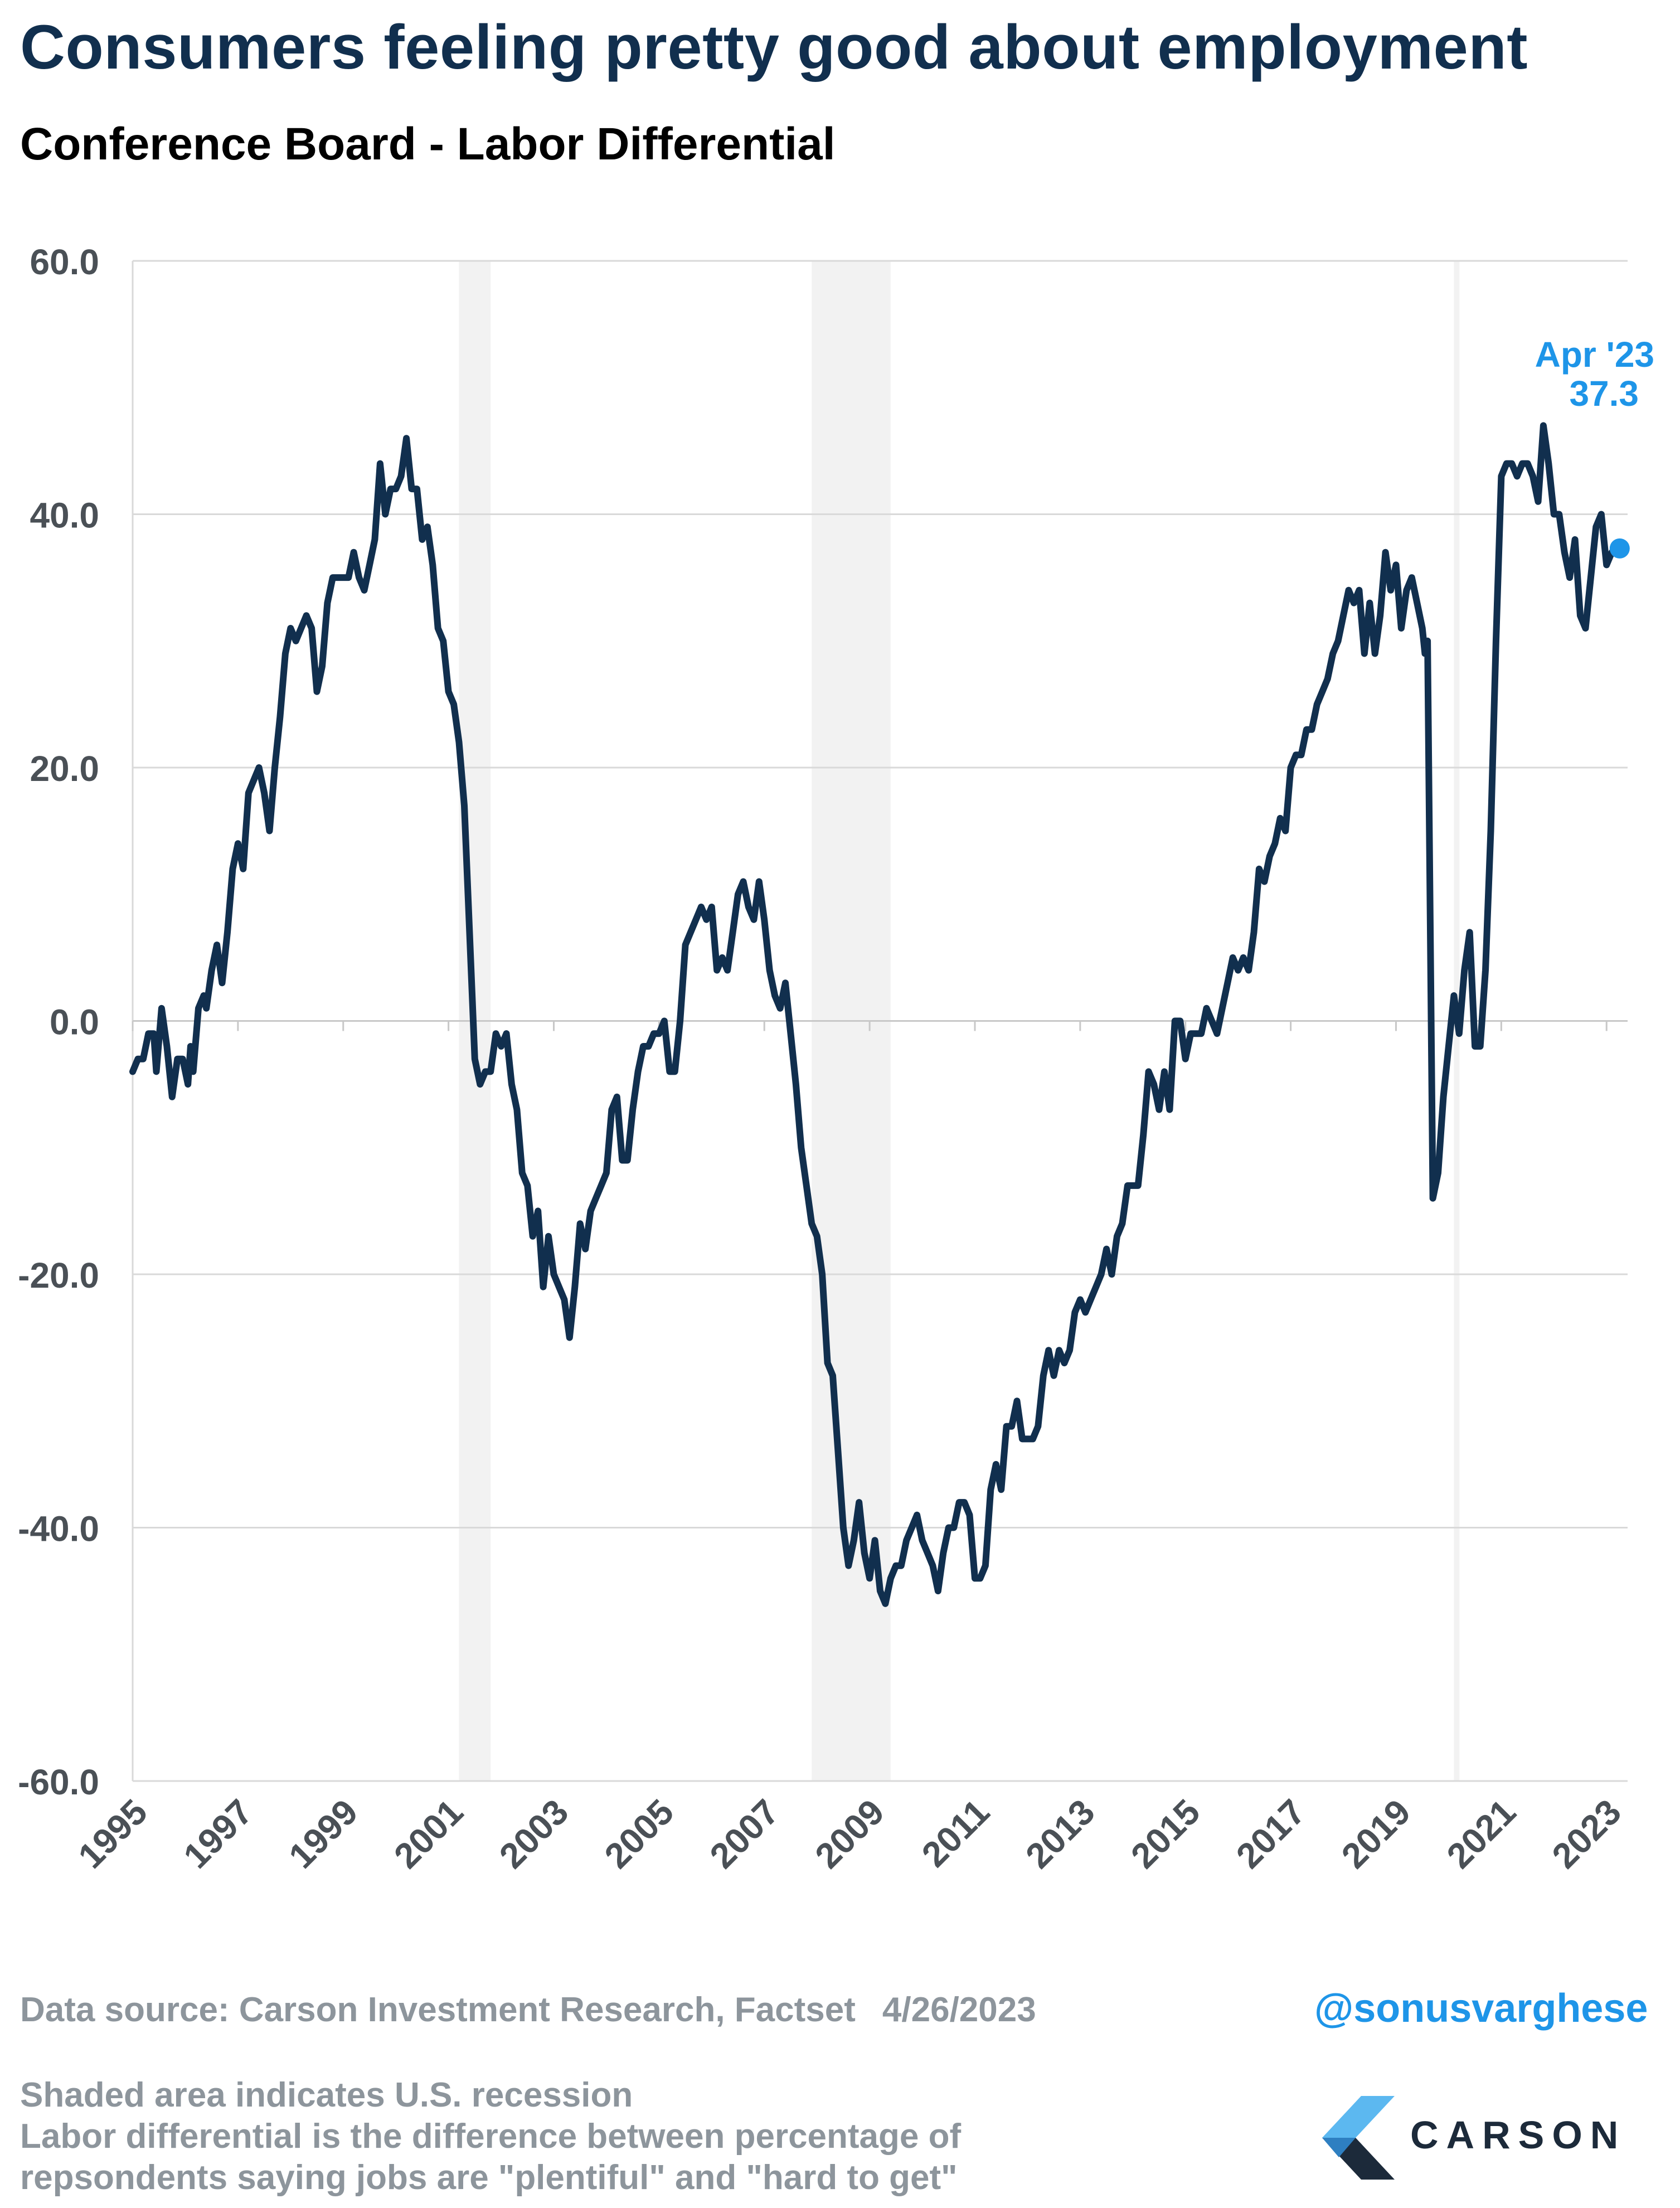  Describe the element at coordinates (959, 2010) in the screenshot. I see `data-source-date: 4/26/2023` at that location.